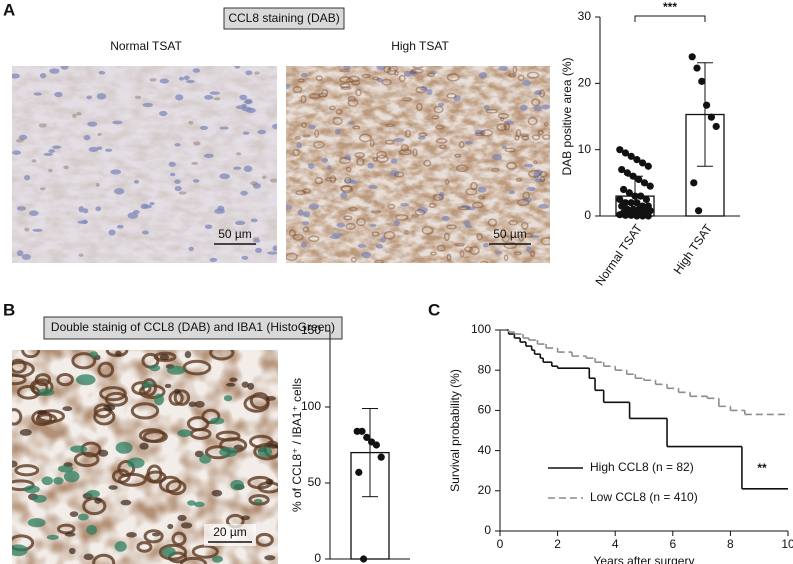 The image size is (793, 564). I want to click on y-tick-label: 30, so click(585, 16).